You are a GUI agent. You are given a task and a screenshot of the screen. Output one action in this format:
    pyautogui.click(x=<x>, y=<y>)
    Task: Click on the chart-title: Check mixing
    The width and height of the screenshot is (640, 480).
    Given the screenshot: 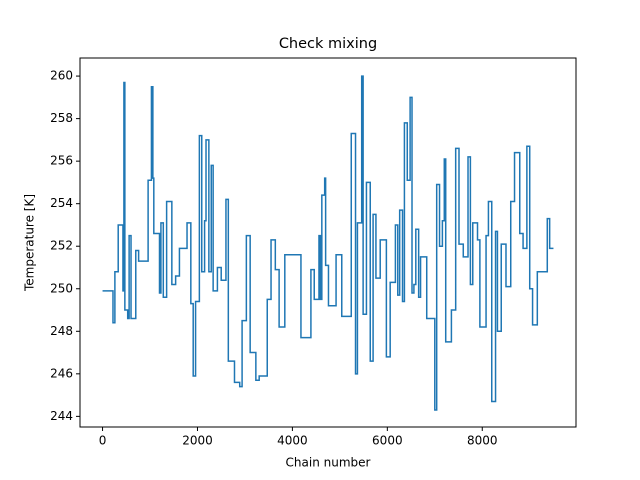 What is the action you would take?
    pyautogui.click(x=328, y=44)
    